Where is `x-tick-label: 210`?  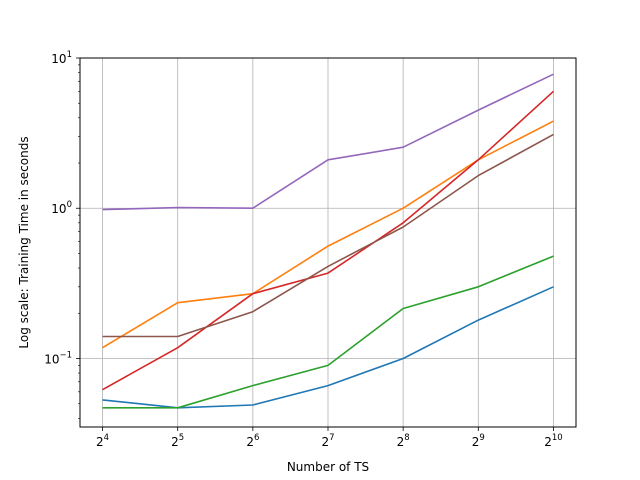
x-tick-label: 210 is located at coordinates (553, 441).